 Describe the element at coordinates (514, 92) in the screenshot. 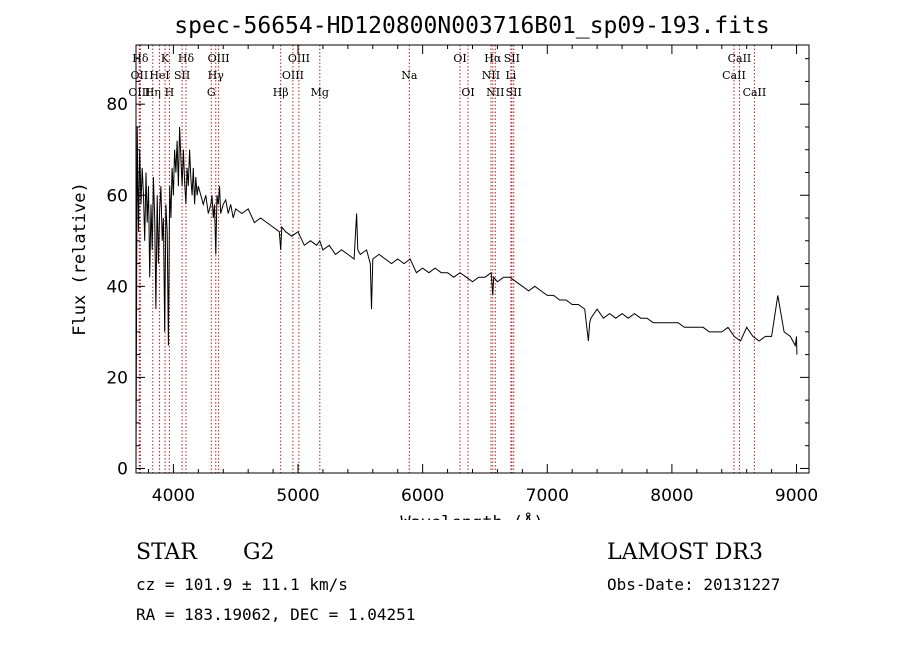

I see `line-label-24: SII` at that location.